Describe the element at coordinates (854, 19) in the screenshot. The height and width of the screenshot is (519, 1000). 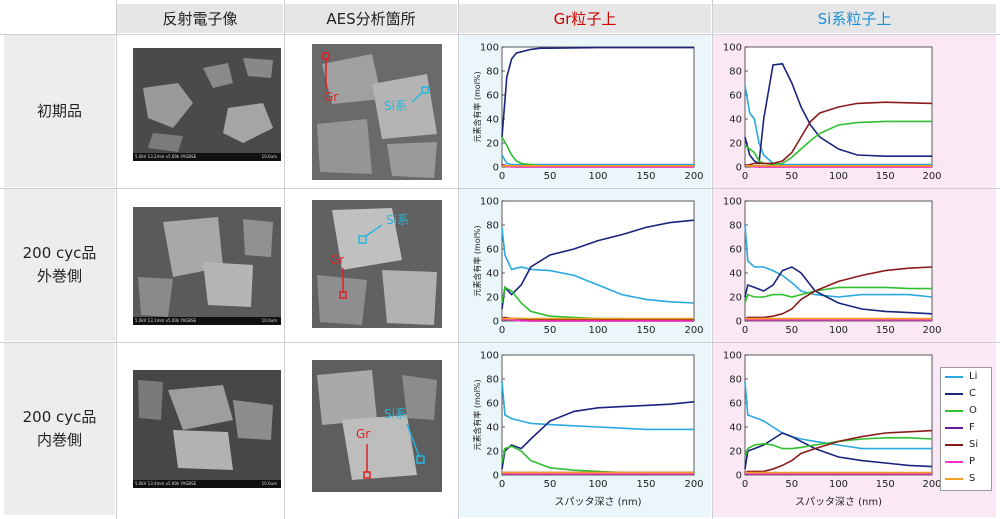
I see `header-si-label: Si系粒子上` at that location.